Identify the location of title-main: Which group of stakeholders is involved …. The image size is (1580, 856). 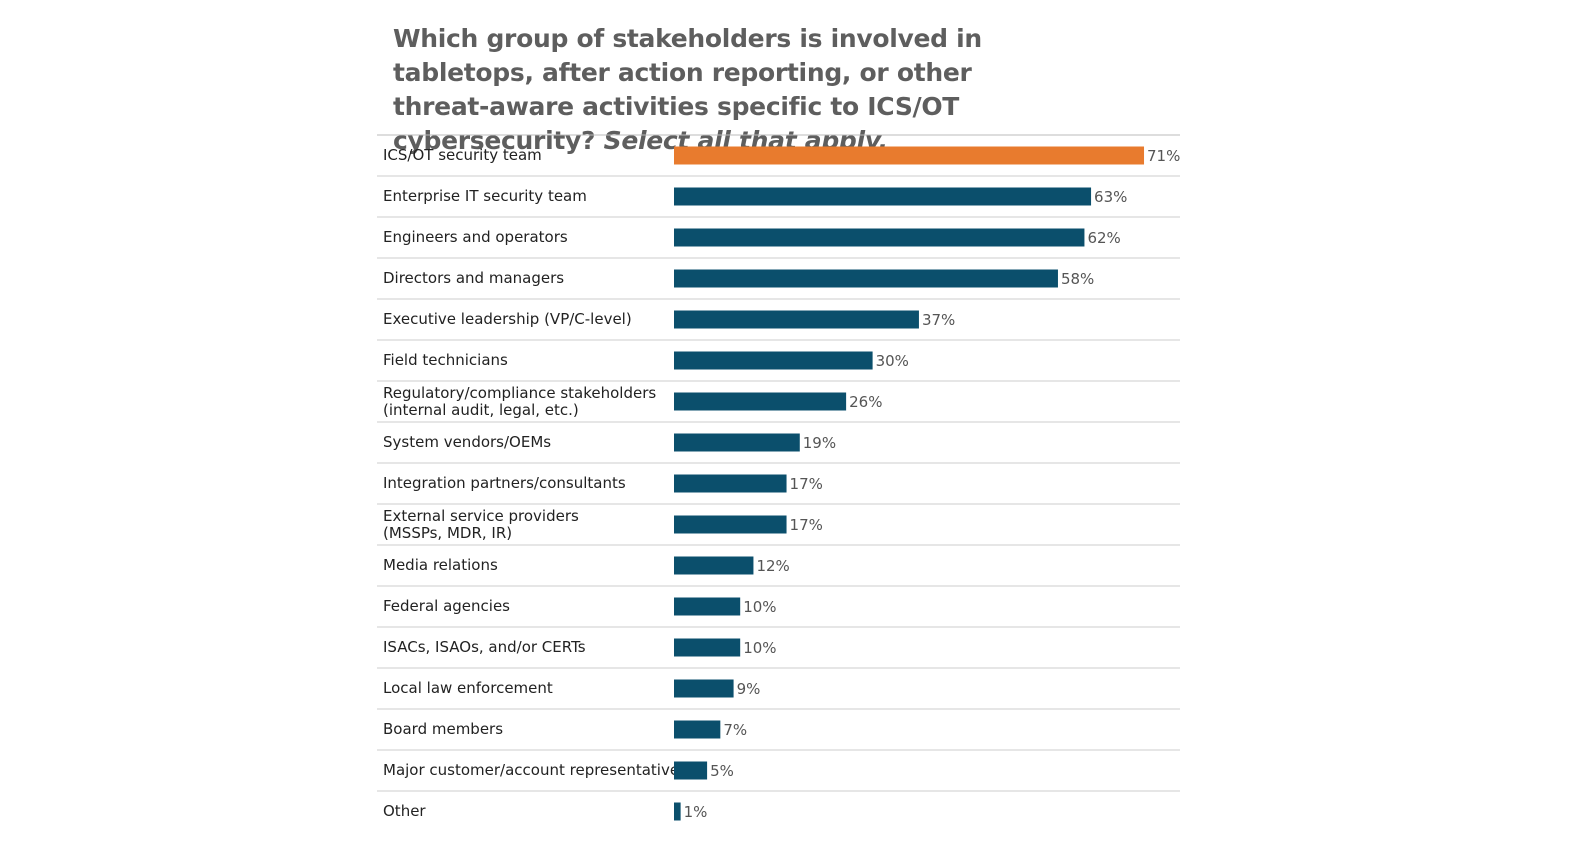
(687, 89).